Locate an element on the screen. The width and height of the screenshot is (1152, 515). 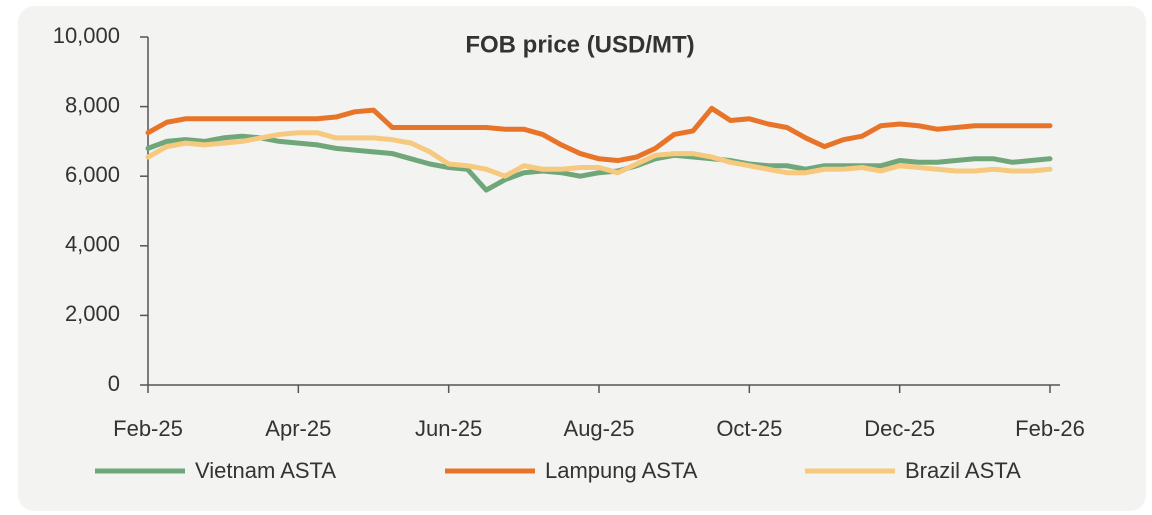
legend-label: Lampung ASTA is located at coordinates (621, 470).